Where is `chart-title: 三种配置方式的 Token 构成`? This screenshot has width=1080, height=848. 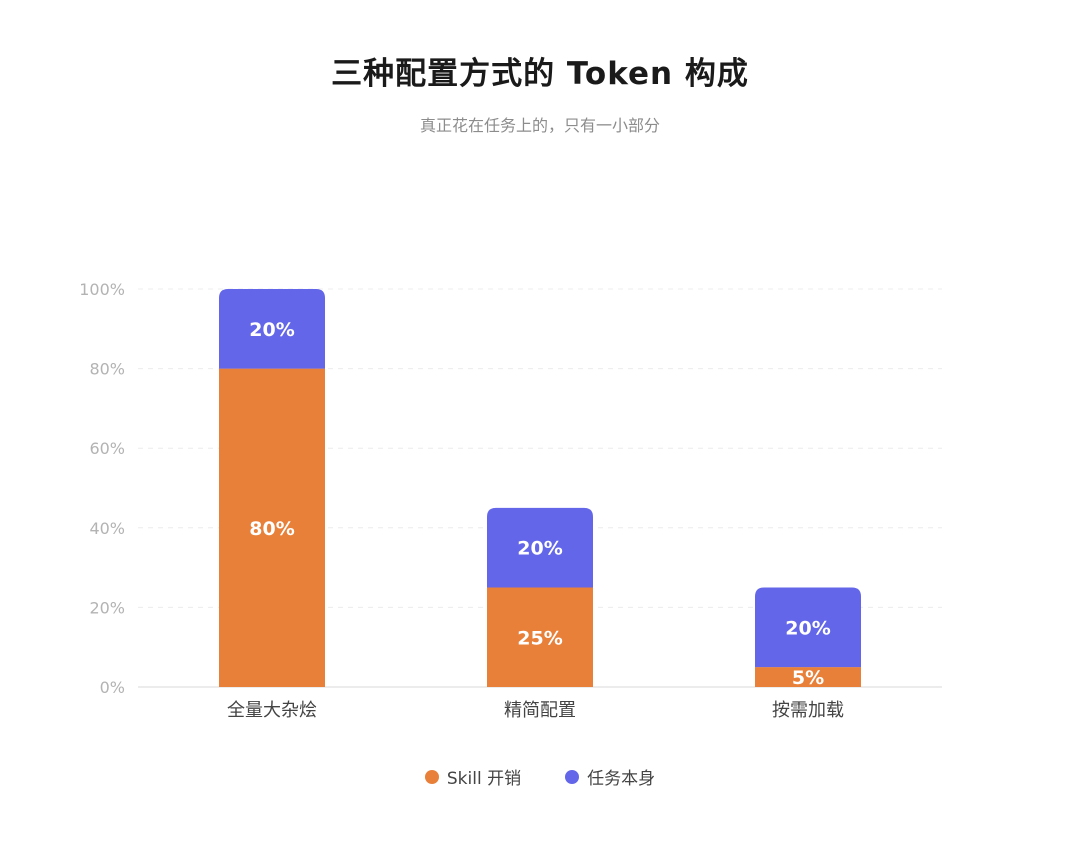 chart-title: 三种配置方式的 Token 构成 is located at coordinates (540, 74).